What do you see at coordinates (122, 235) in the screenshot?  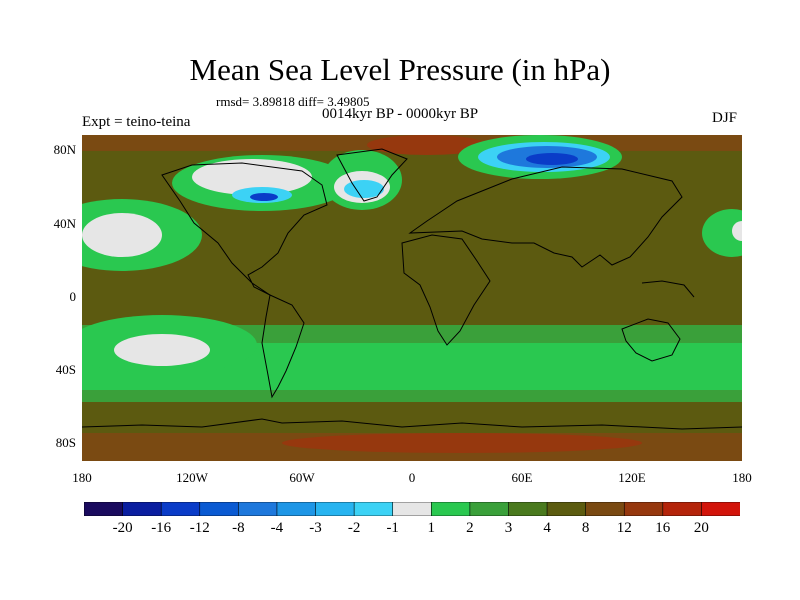 I see `north-pacific-light-cell` at bounding box center [122, 235].